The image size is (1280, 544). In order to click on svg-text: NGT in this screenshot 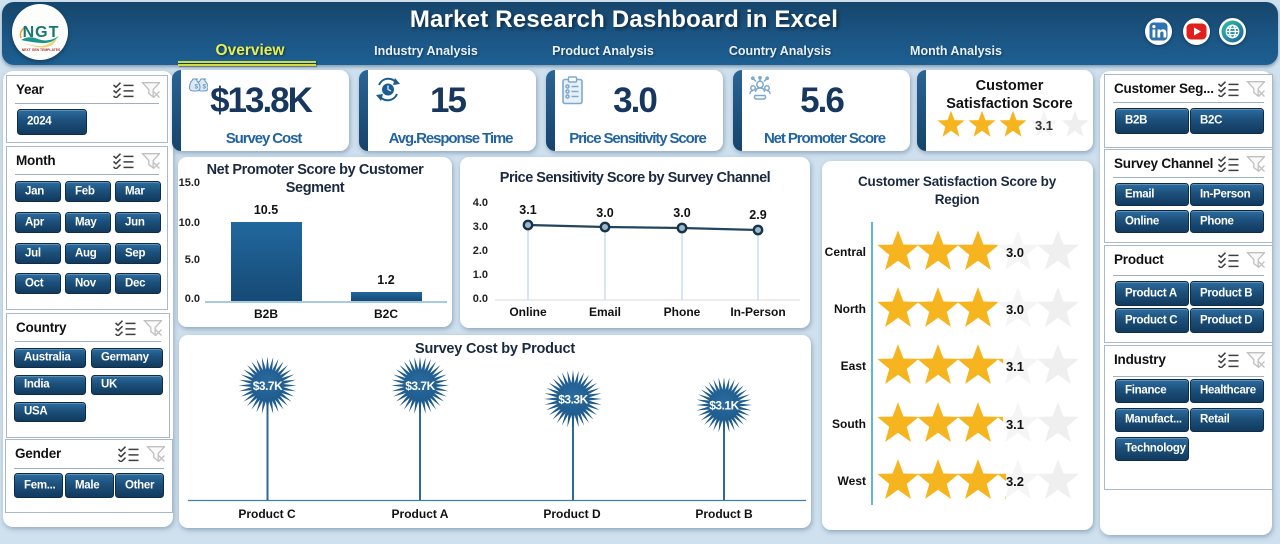, I will do `click(41, 32)`.